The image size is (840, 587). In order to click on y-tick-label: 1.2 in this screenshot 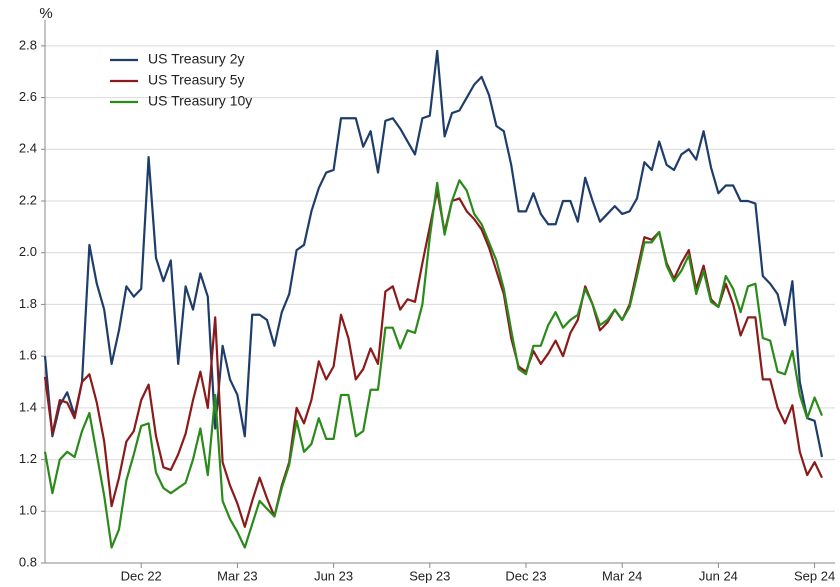, I will do `click(28, 458)`.